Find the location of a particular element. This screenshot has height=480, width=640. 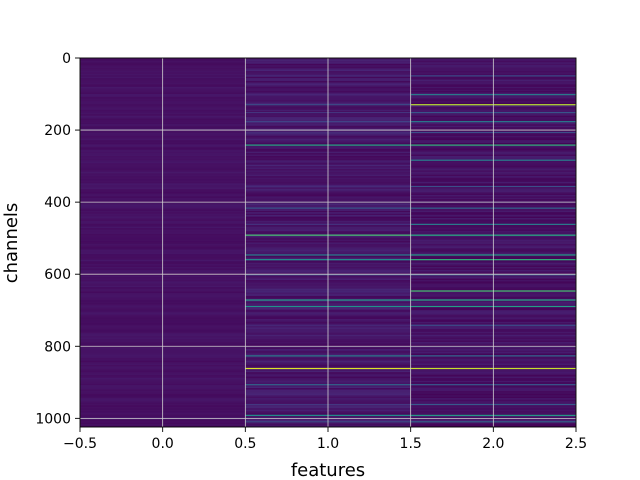

y-tick-label: 800 is located at coordinates (57, 347).